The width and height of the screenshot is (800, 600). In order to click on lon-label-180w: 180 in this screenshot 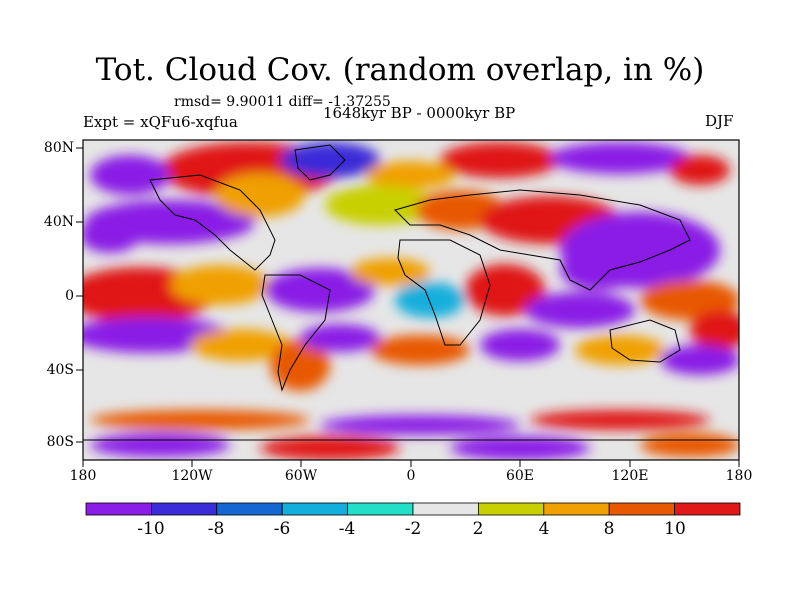, I will do `click(83, 476)`.